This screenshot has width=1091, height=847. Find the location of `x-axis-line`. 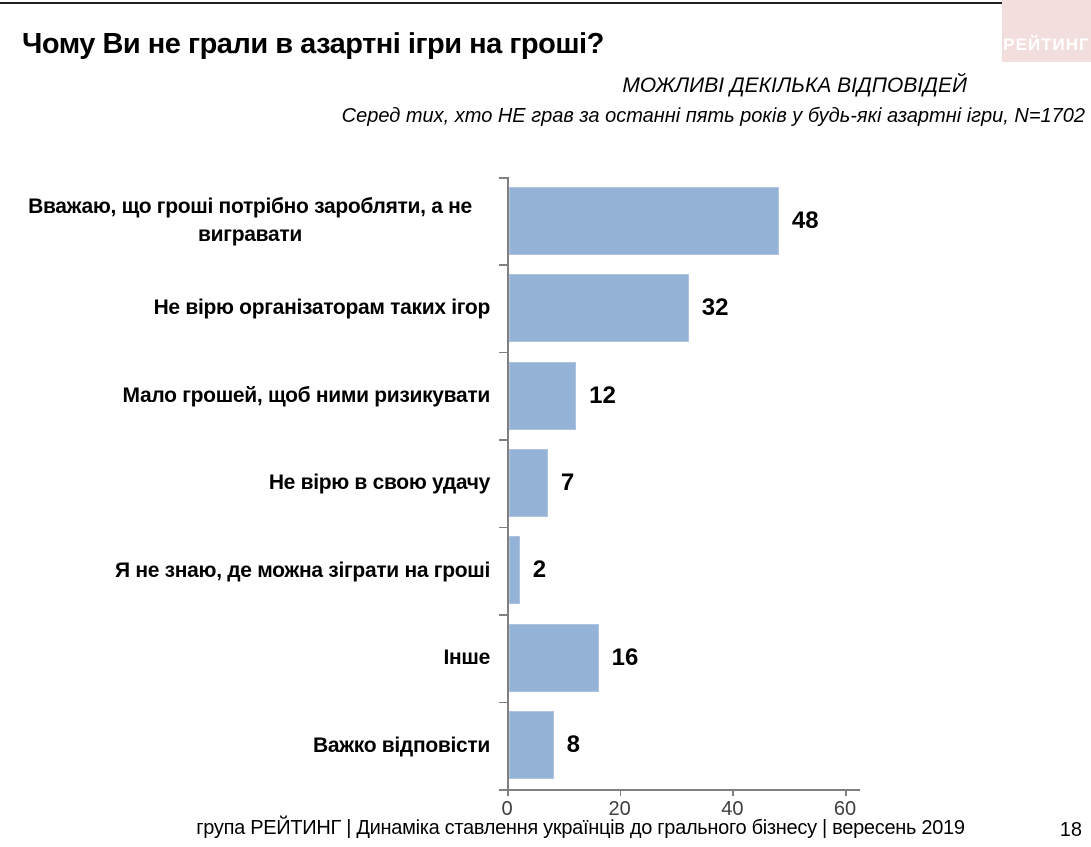

x-axis-line is located at coordinates (683, 790).